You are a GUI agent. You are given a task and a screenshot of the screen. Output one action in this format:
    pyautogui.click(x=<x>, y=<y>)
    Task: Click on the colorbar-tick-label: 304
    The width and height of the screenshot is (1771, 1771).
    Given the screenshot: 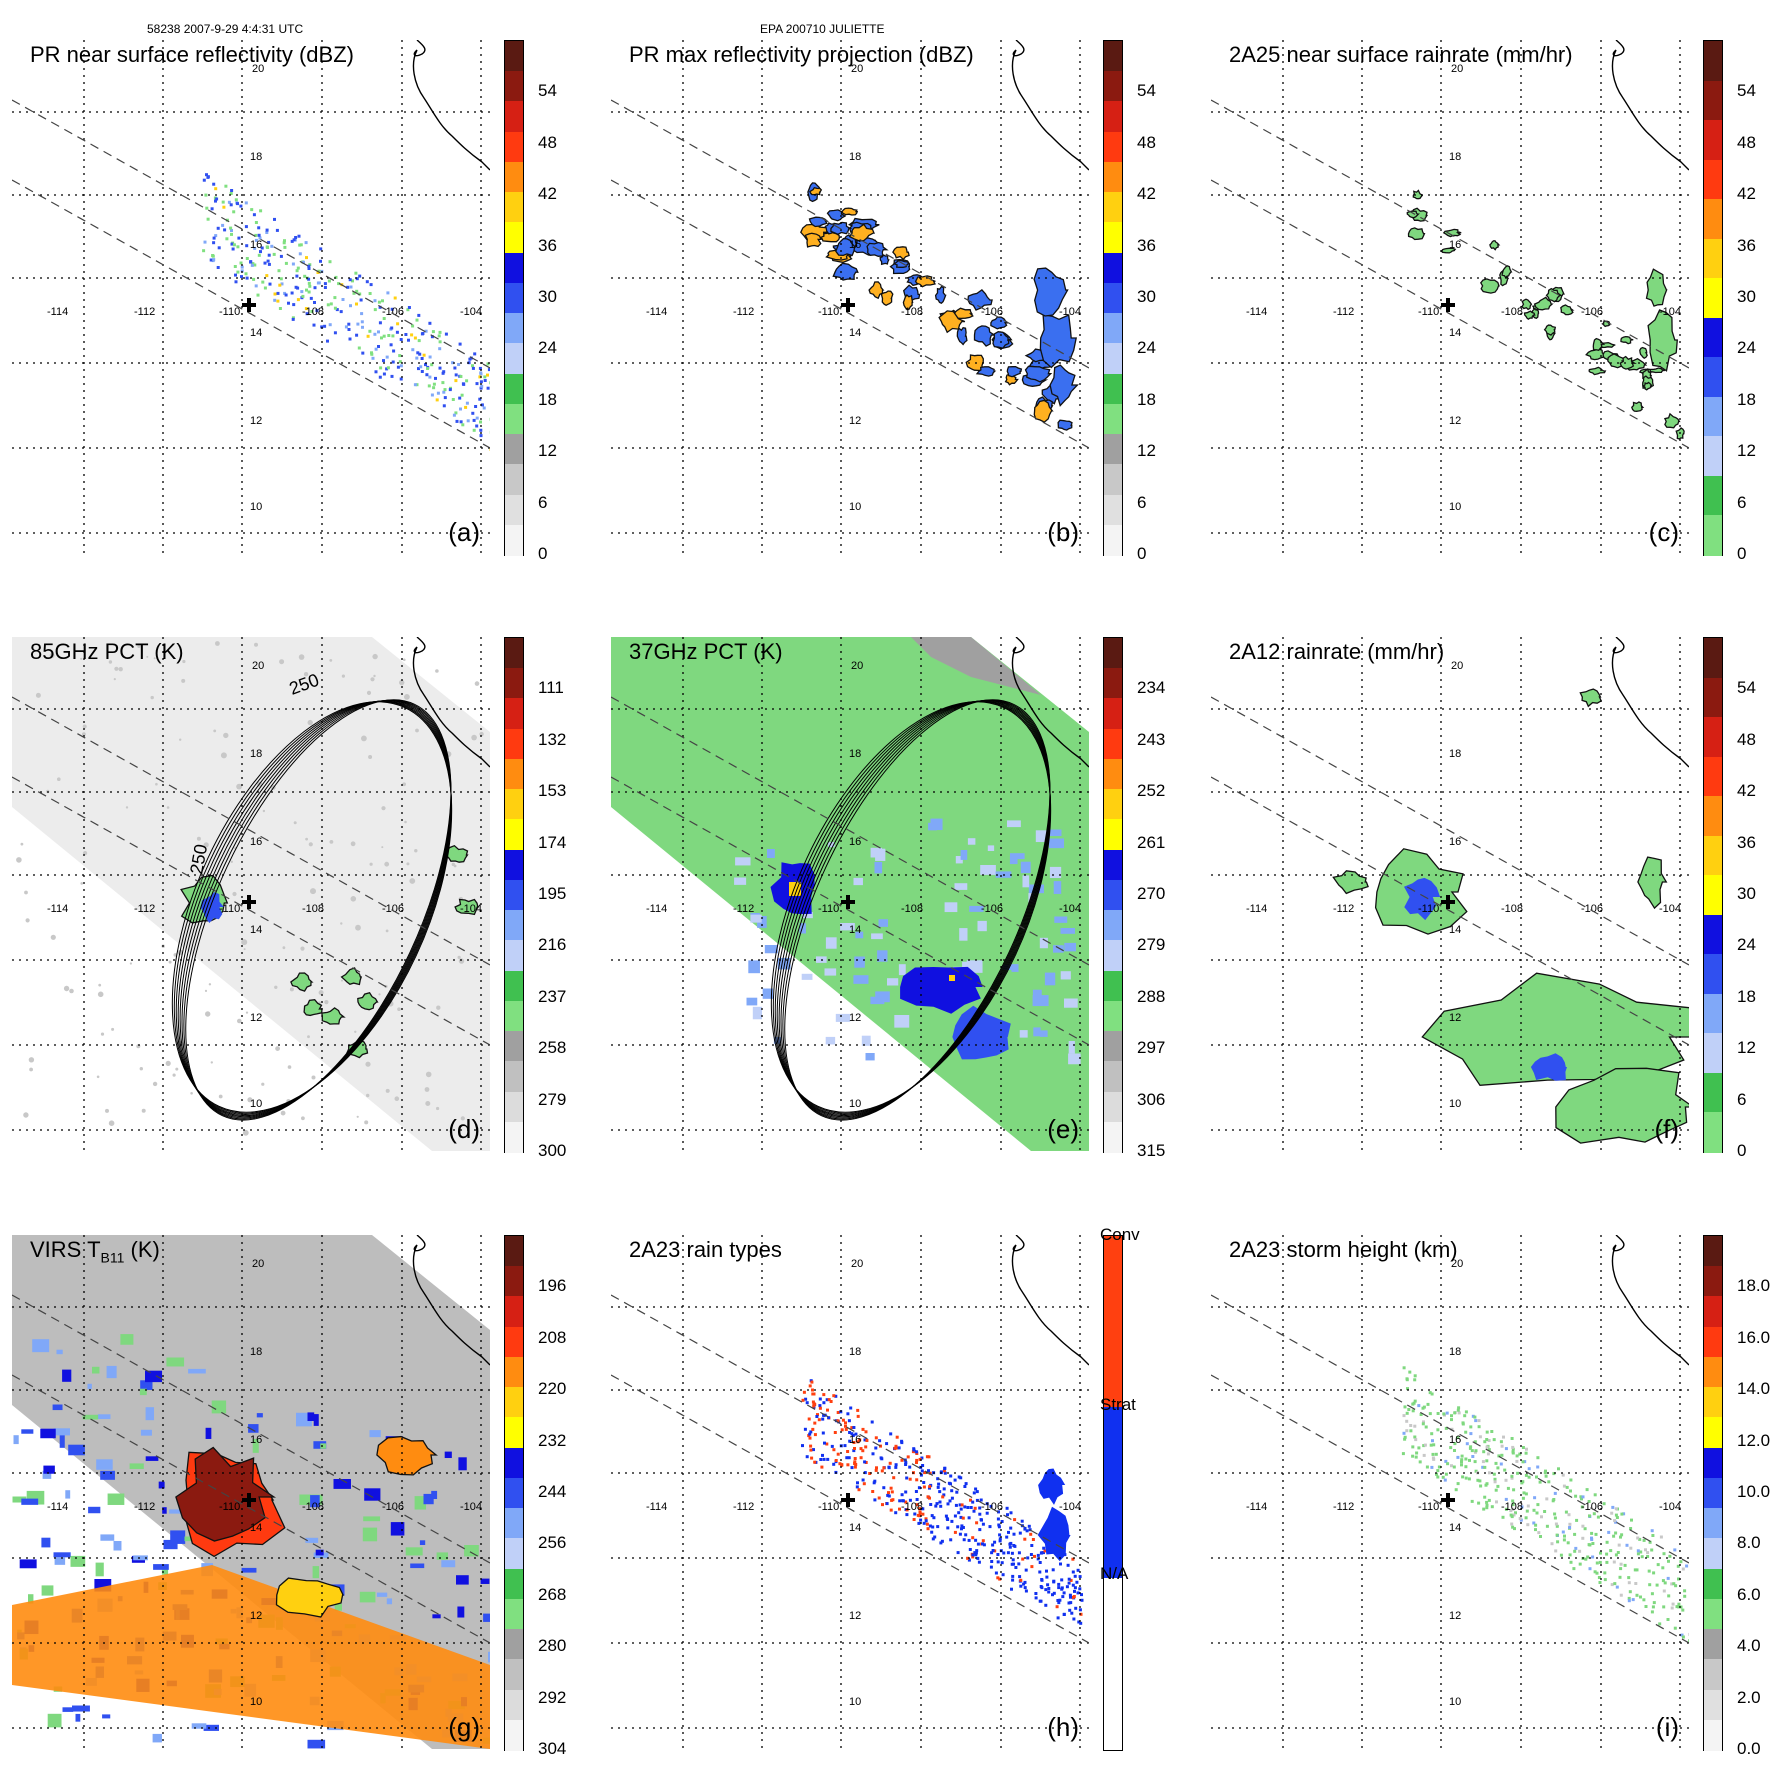 What is the action you would take?
    pyautogui.click(x=552, y=1748)
    